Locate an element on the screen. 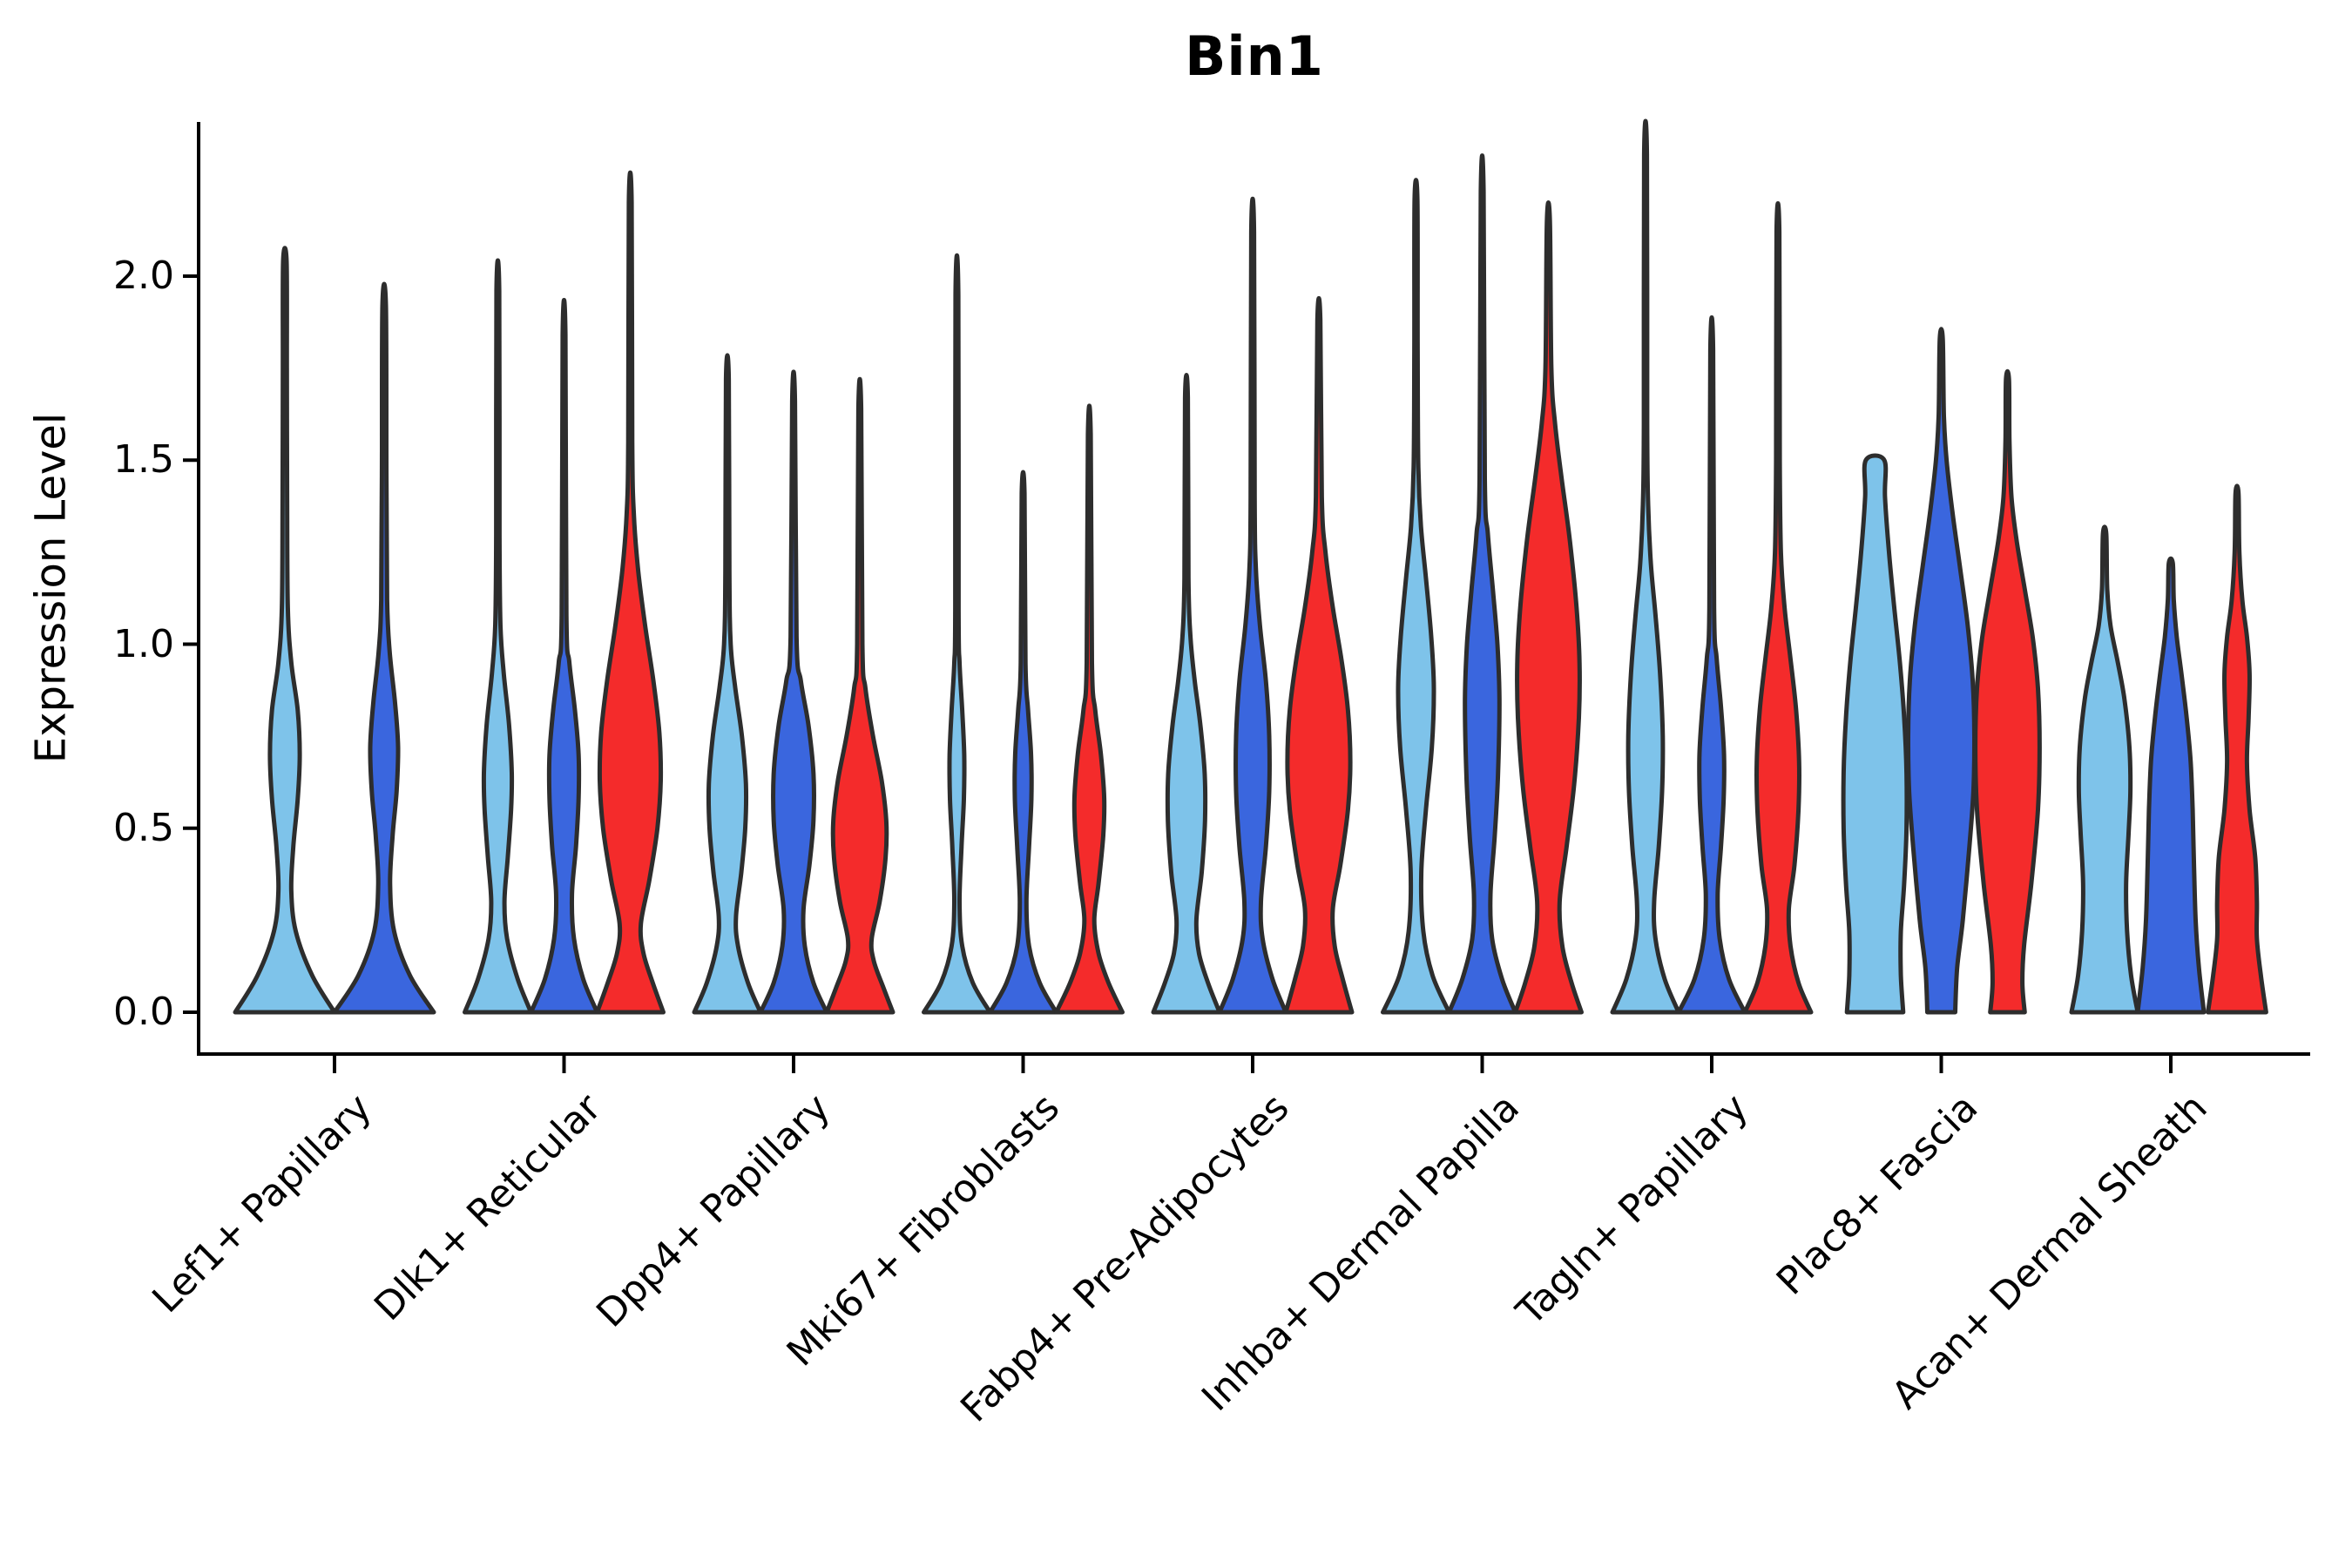 The height and width of the screenshot is (1568, 2352). y-tick-label-1.0: 1.0 is located at coordinates (143, 643).